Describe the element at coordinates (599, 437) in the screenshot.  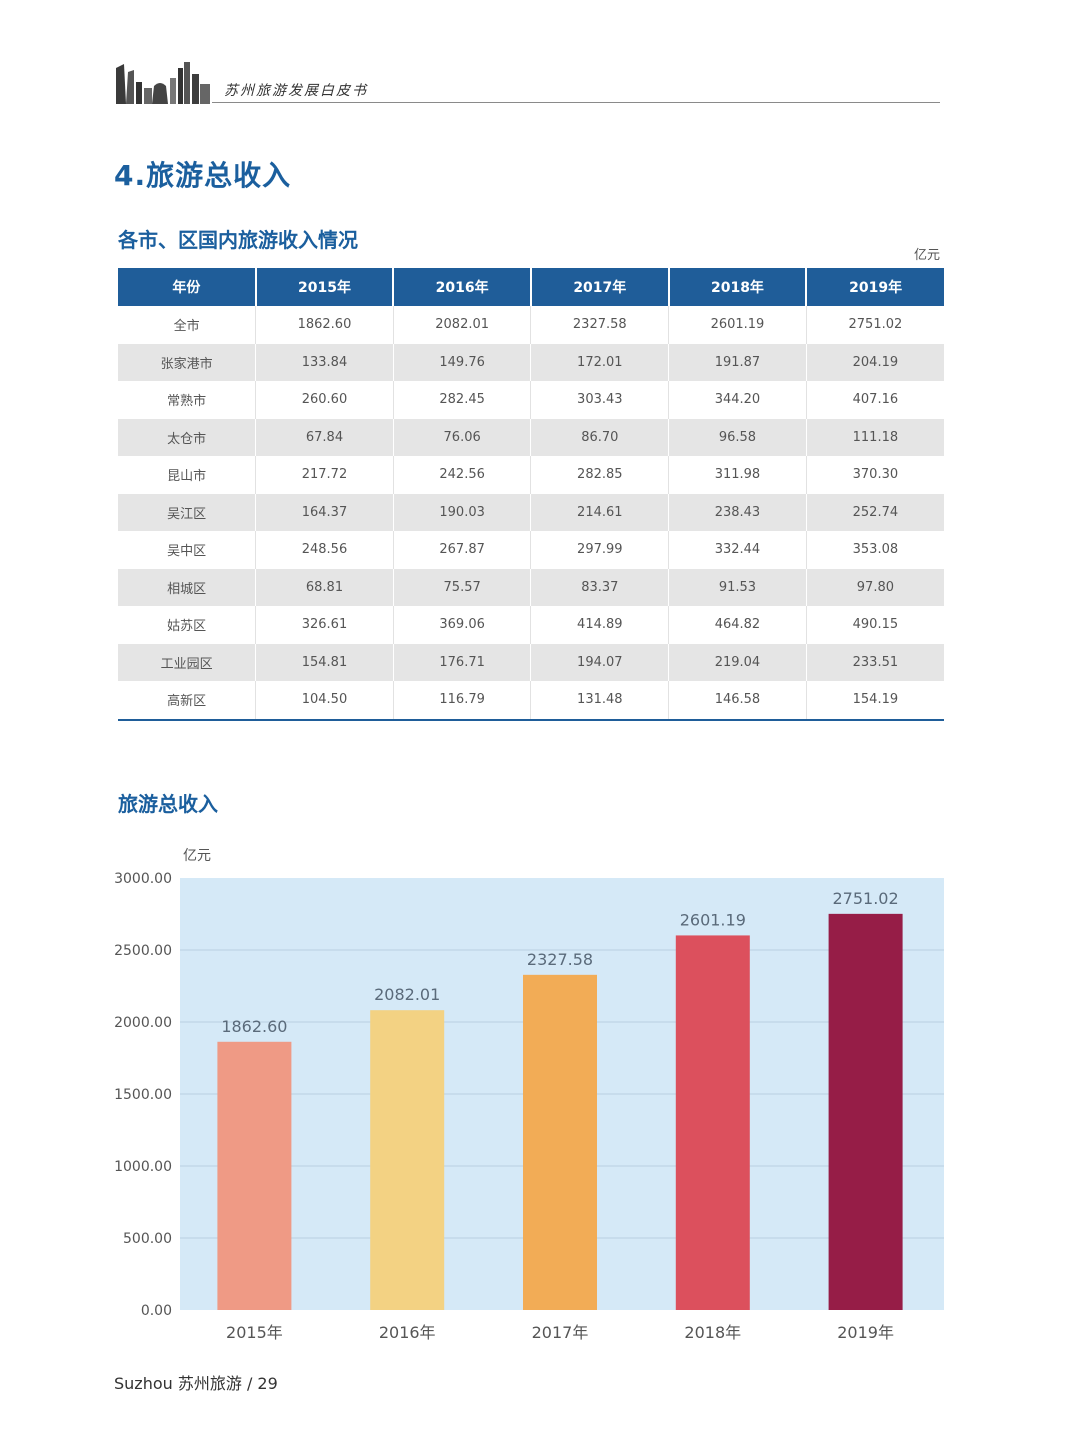
I see `value-cell: 86.70` at that location.